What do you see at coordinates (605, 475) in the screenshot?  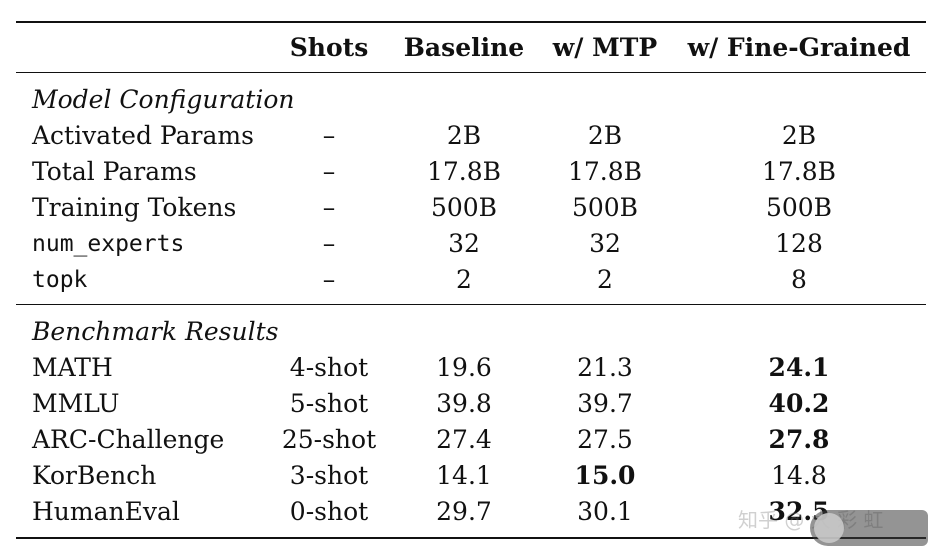 I see `table-cell: 15.0` at bounding box center [605, 475].